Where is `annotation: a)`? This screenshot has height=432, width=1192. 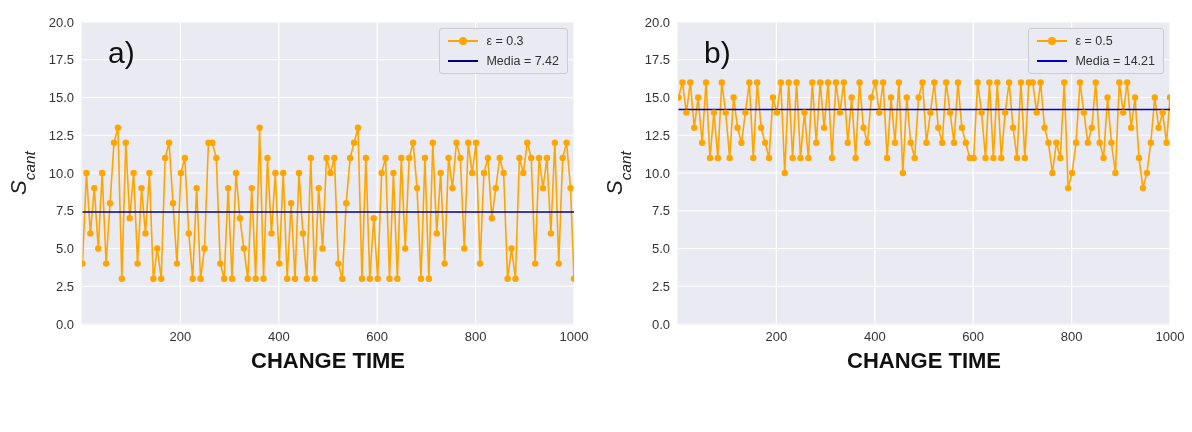
annotation: a) is located at coordinates (121, 53).